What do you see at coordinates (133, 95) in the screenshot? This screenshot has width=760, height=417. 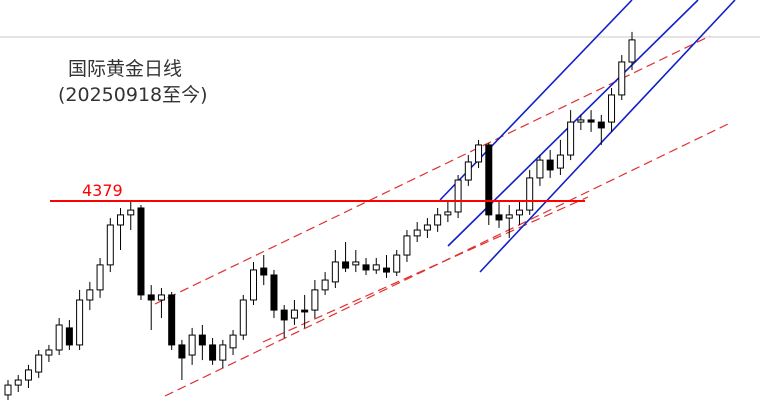 I see `chart-subtitle: (20250918至今)` at bounding box center [133, 95].